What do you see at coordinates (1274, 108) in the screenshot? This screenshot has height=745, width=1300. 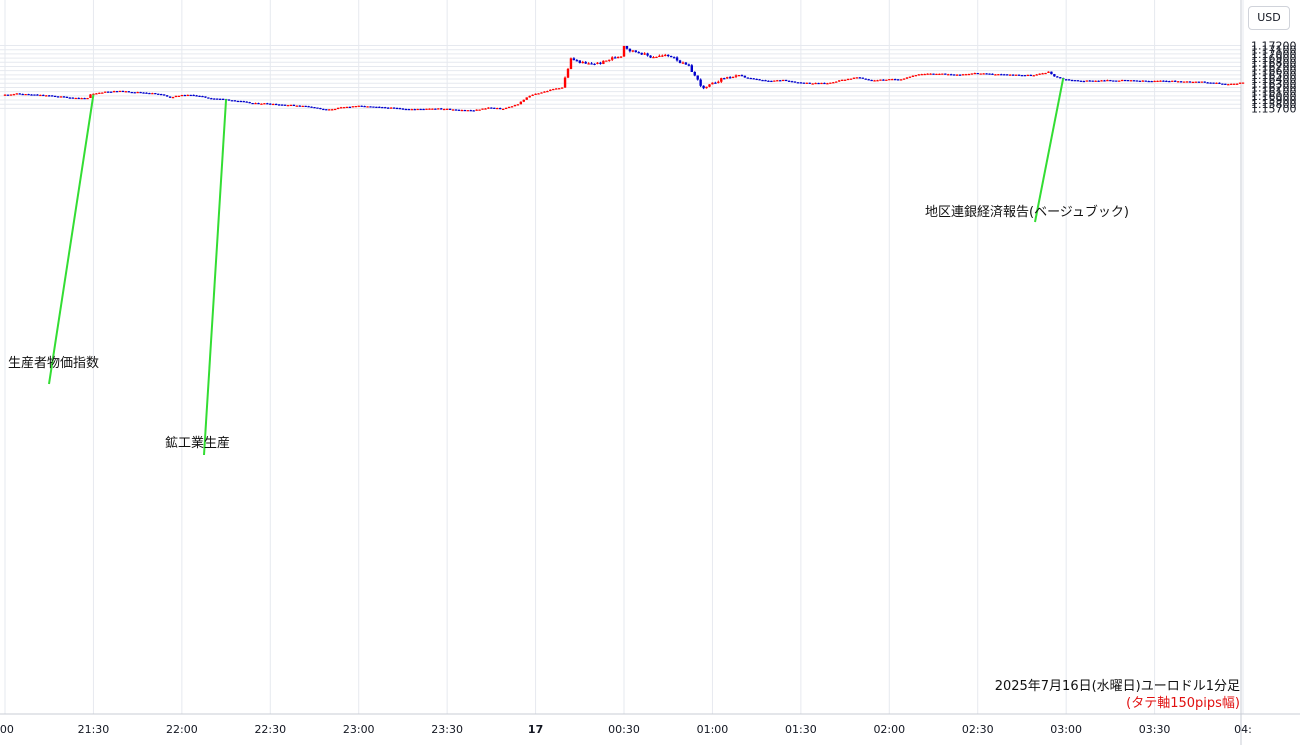 I see `y-tick-label: 1.15700` at bounding box center [1274, 108].